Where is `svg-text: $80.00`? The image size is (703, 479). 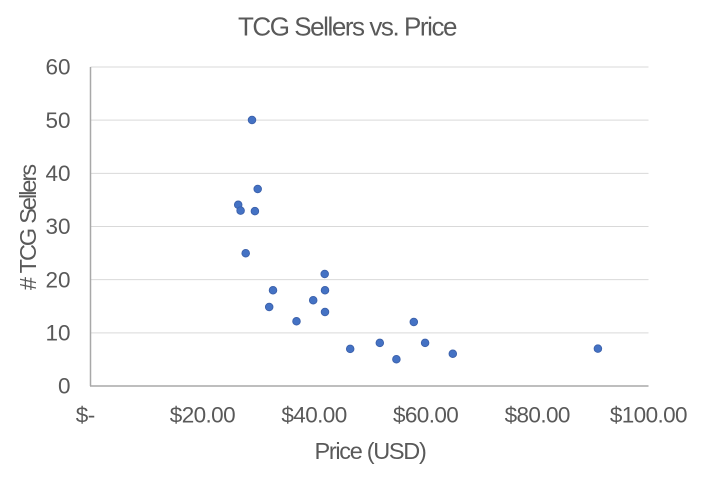 svg-text: $80.00 is located at coordinates (537, 415).